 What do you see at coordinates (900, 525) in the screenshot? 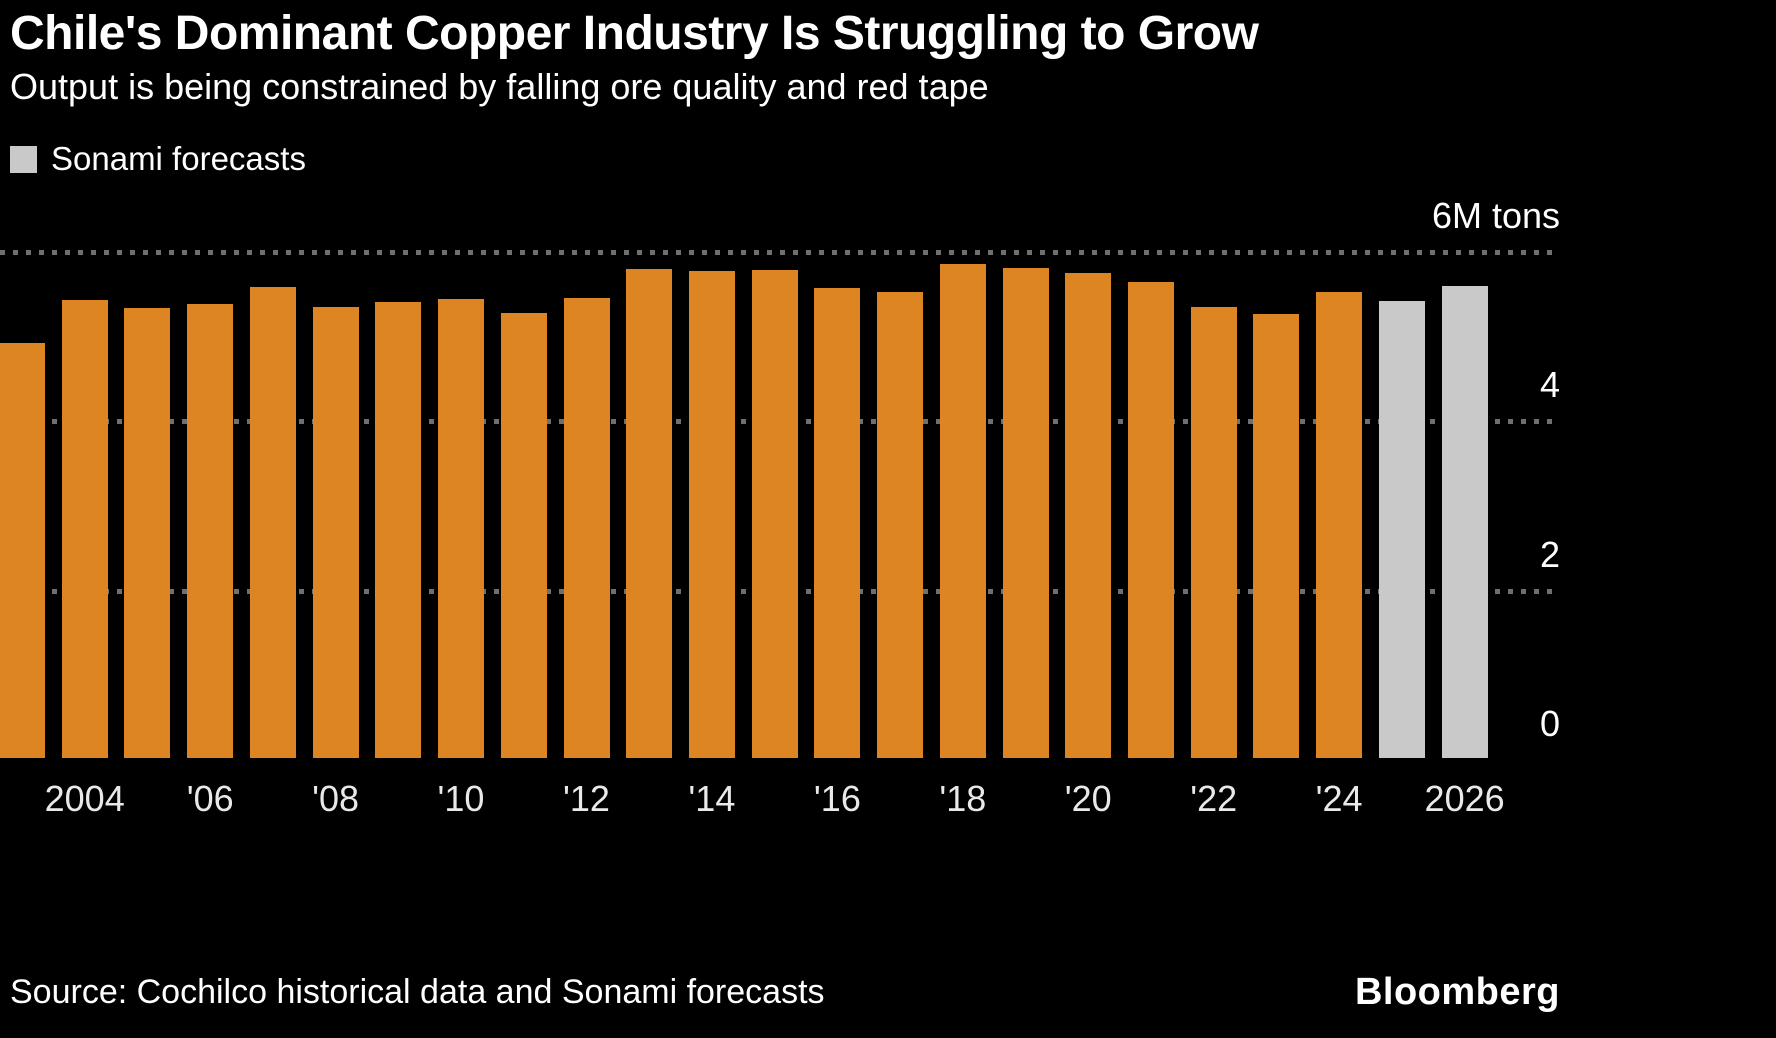
I see `bar-2017` at bounding box center [900, 525].